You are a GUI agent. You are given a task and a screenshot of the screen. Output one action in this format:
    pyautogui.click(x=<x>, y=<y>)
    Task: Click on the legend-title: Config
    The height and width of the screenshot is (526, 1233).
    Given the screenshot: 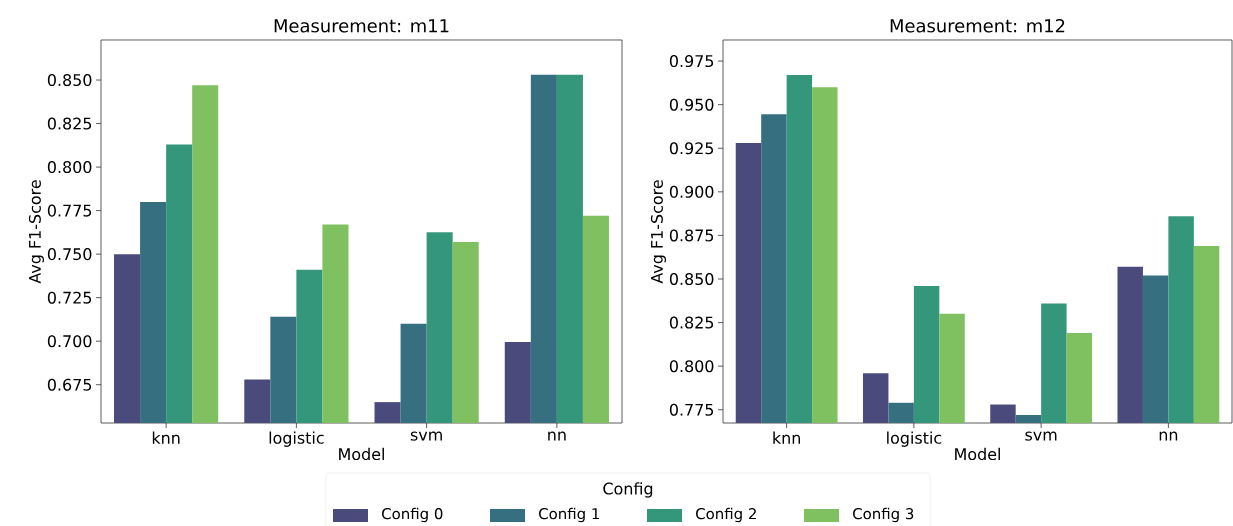 What is the action you would take?
    pyautogui.click(x=628, y=490)
    